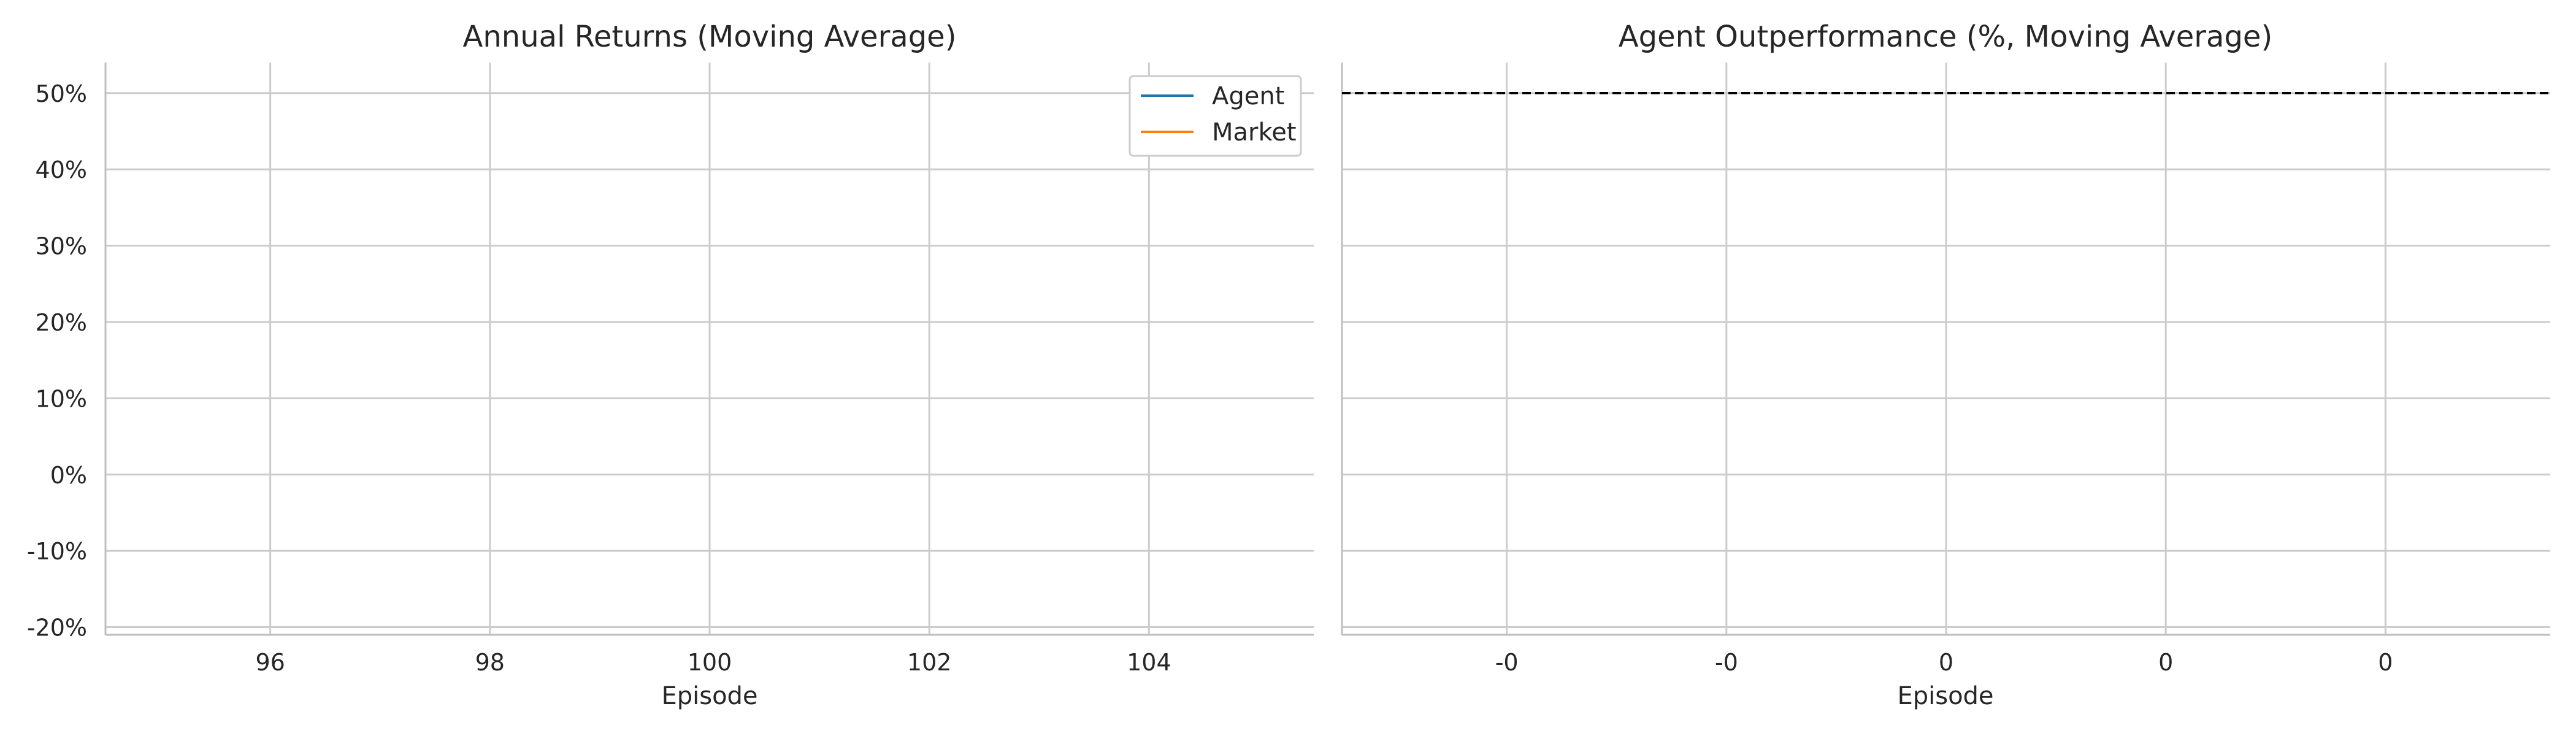 This screenshot has height=736, width=2576. I want to click on y-tick-labels: -20% -10% 0% 10% 20% 30% 40% 50%, so click(57, 361).